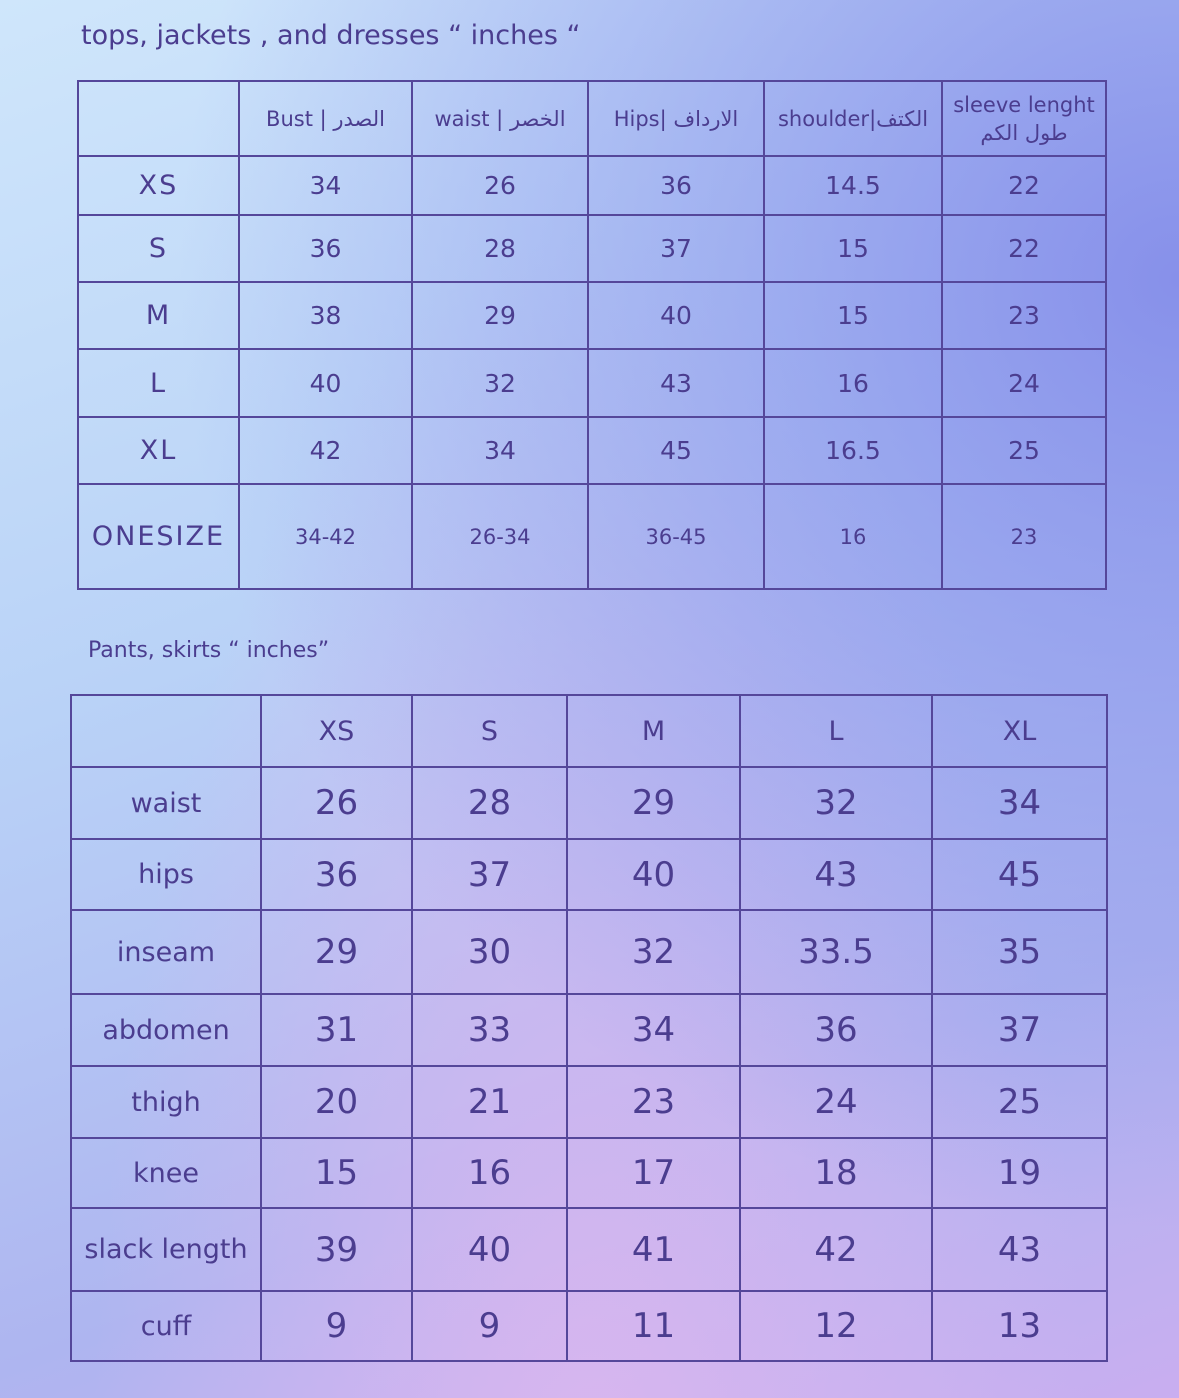 This screenshot has height=1398, width=1179. I want to click on column-header: Bust | الصدر, so click(325, 118).